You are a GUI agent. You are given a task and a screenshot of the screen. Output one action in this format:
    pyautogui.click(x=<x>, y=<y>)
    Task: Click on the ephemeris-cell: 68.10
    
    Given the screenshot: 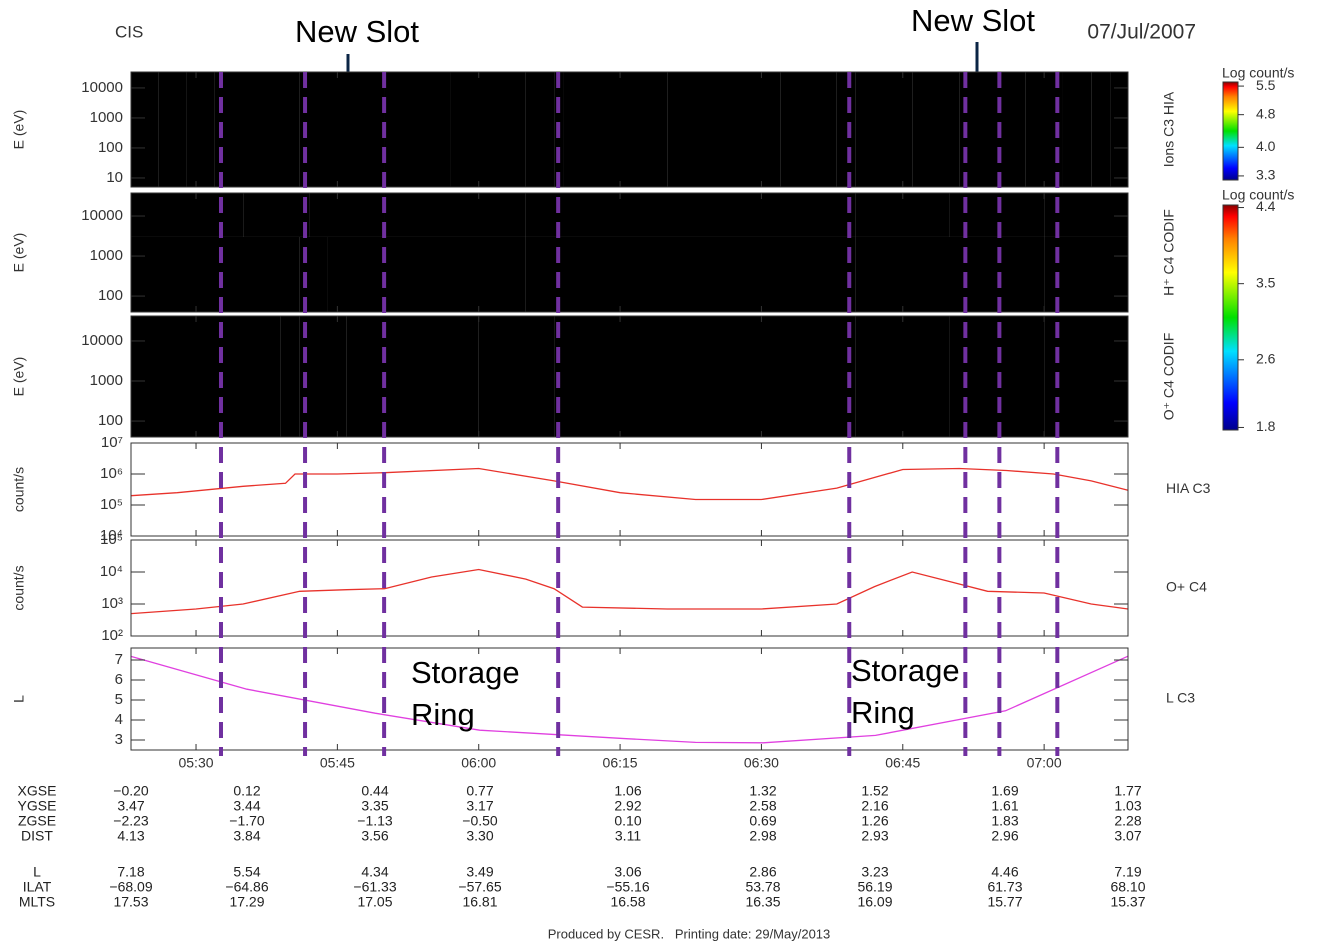 What is the action you would take?
    pyautogui.click(x=1127, y=887)
    